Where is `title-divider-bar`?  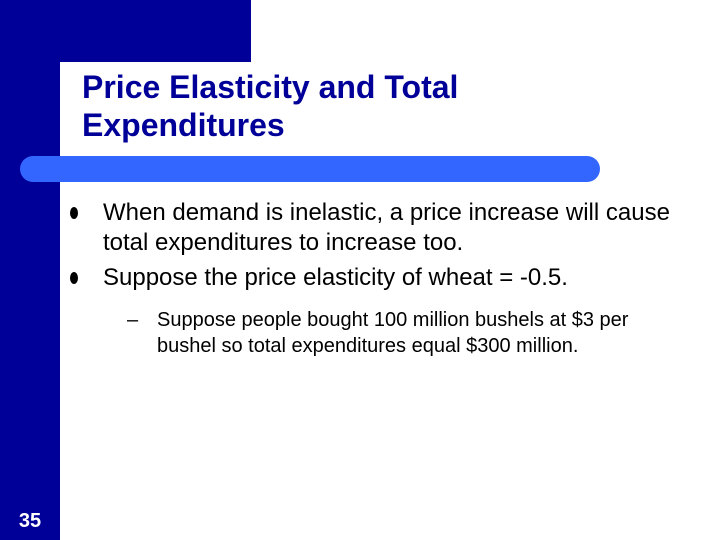 title-divider-bar is located at coordinates (310, 169).